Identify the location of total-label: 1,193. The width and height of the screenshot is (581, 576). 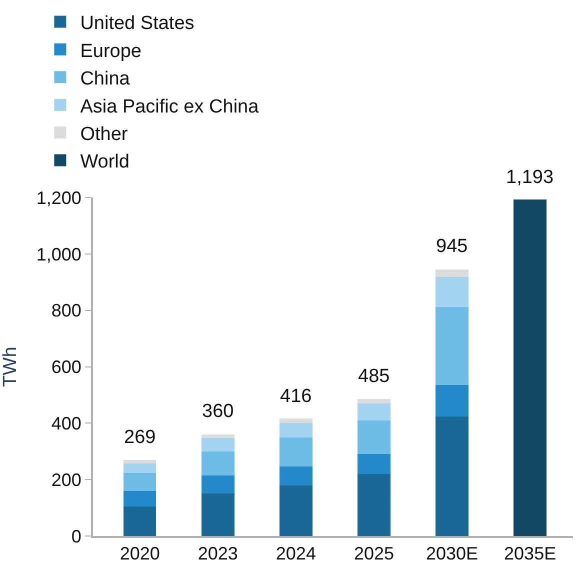
(530, 177).